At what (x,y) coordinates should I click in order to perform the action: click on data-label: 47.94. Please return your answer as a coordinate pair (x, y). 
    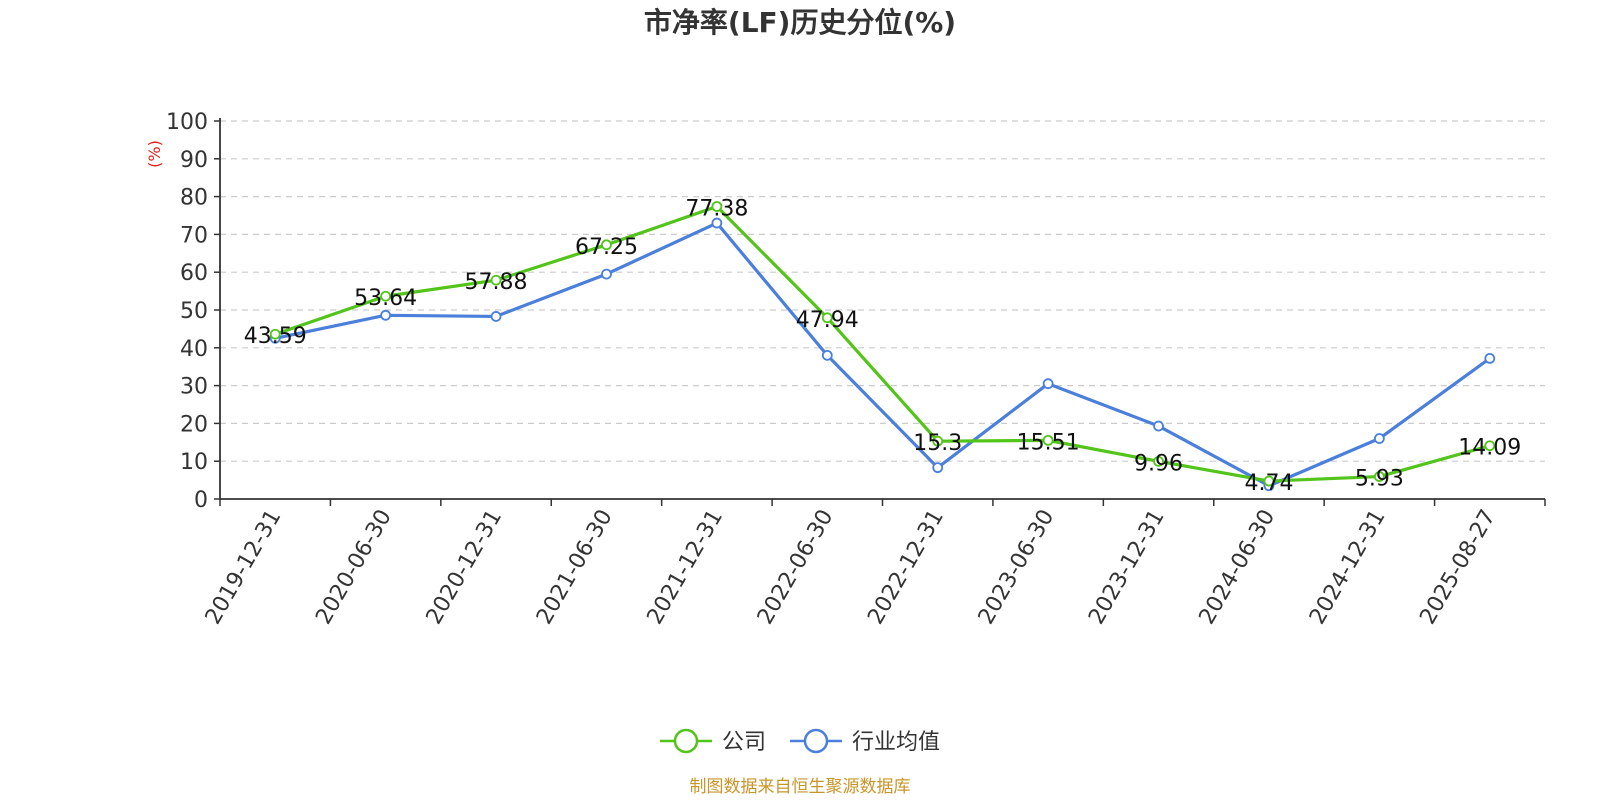
    Looking at the image, I should click on (827, 320).